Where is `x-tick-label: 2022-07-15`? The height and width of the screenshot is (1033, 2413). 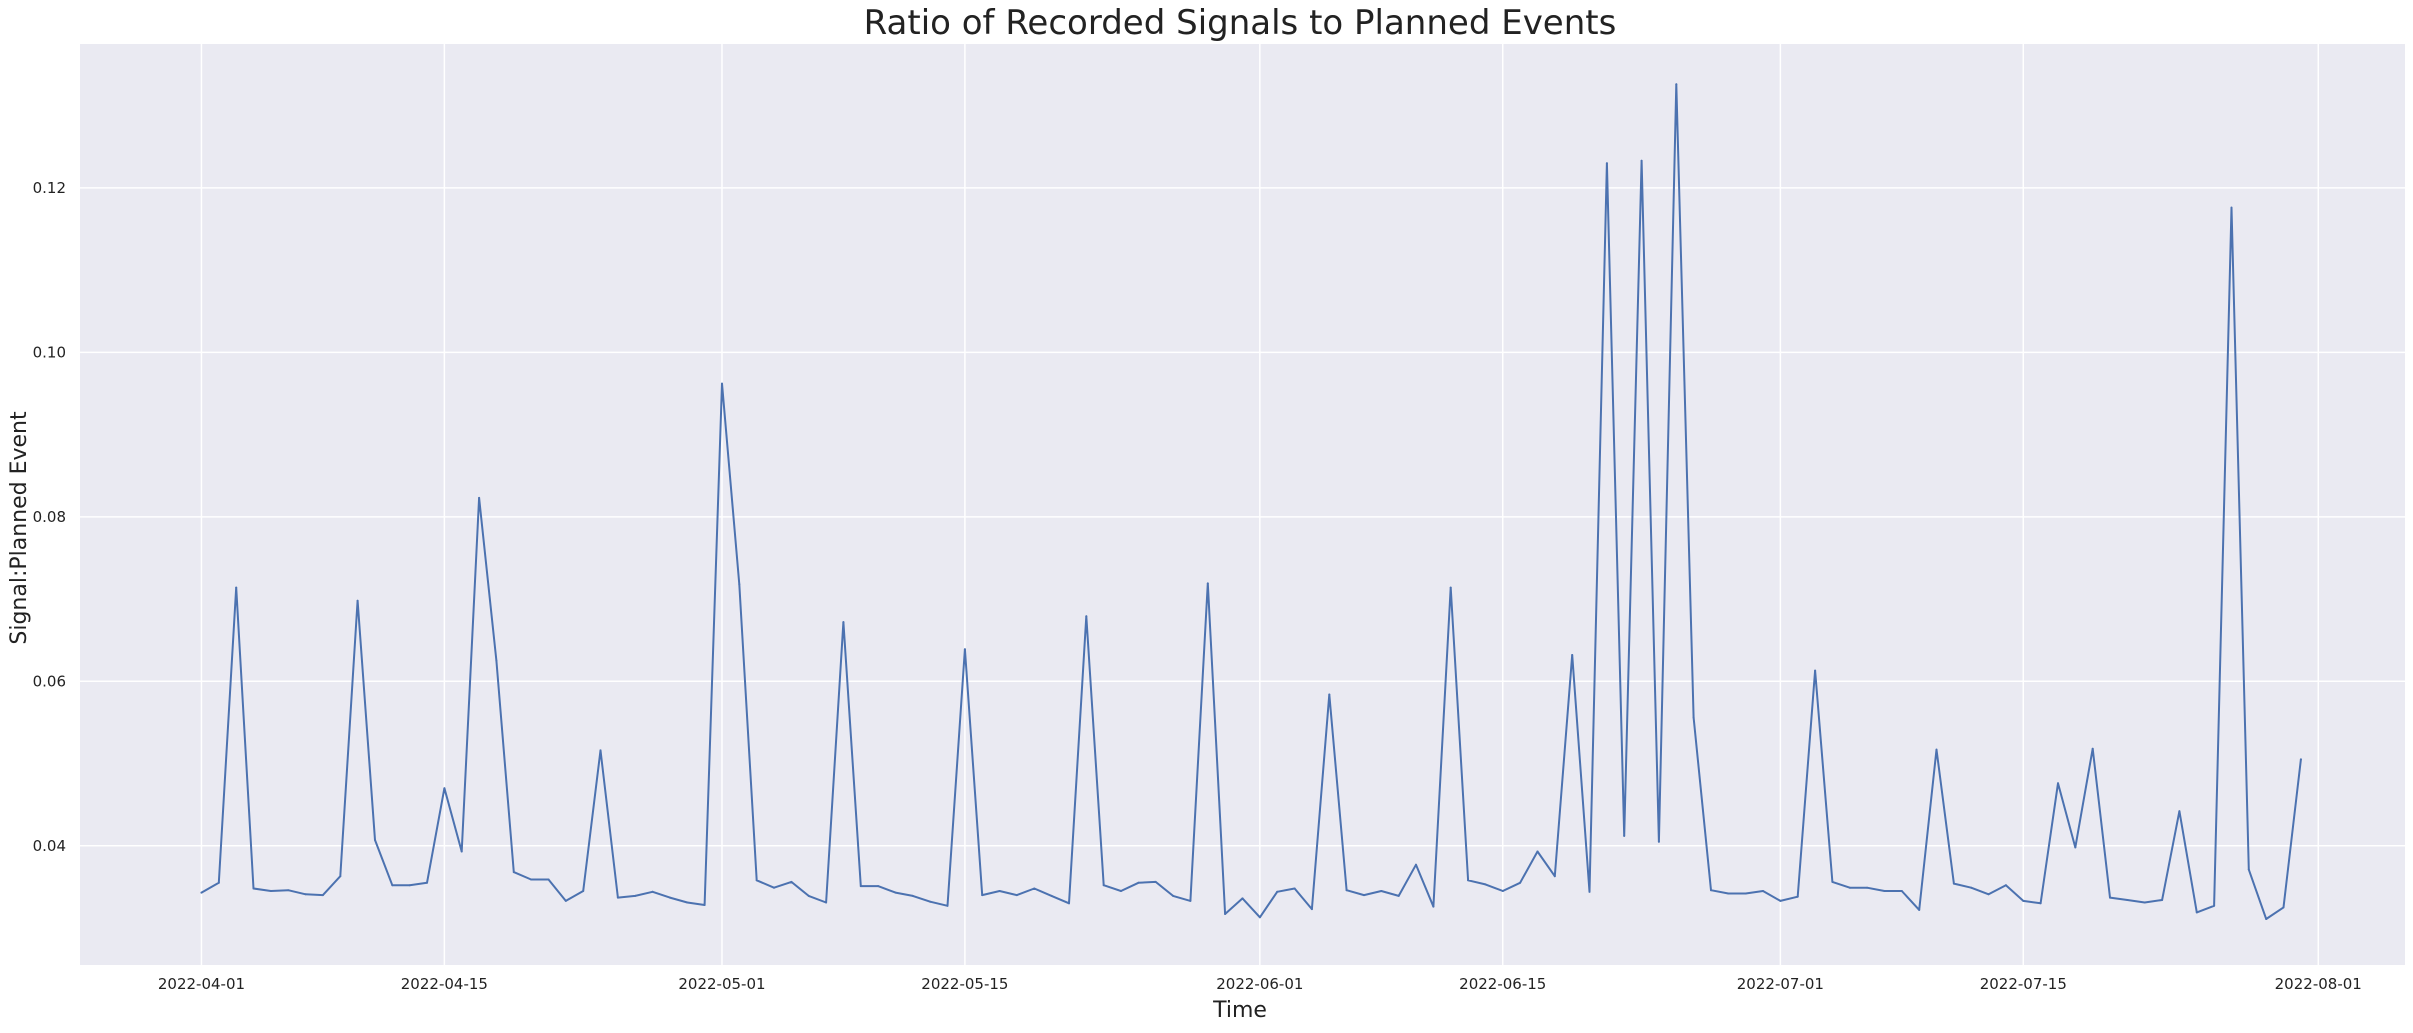
x-tick-label: 2022-07-15 is located at coordinates (2023, 984).